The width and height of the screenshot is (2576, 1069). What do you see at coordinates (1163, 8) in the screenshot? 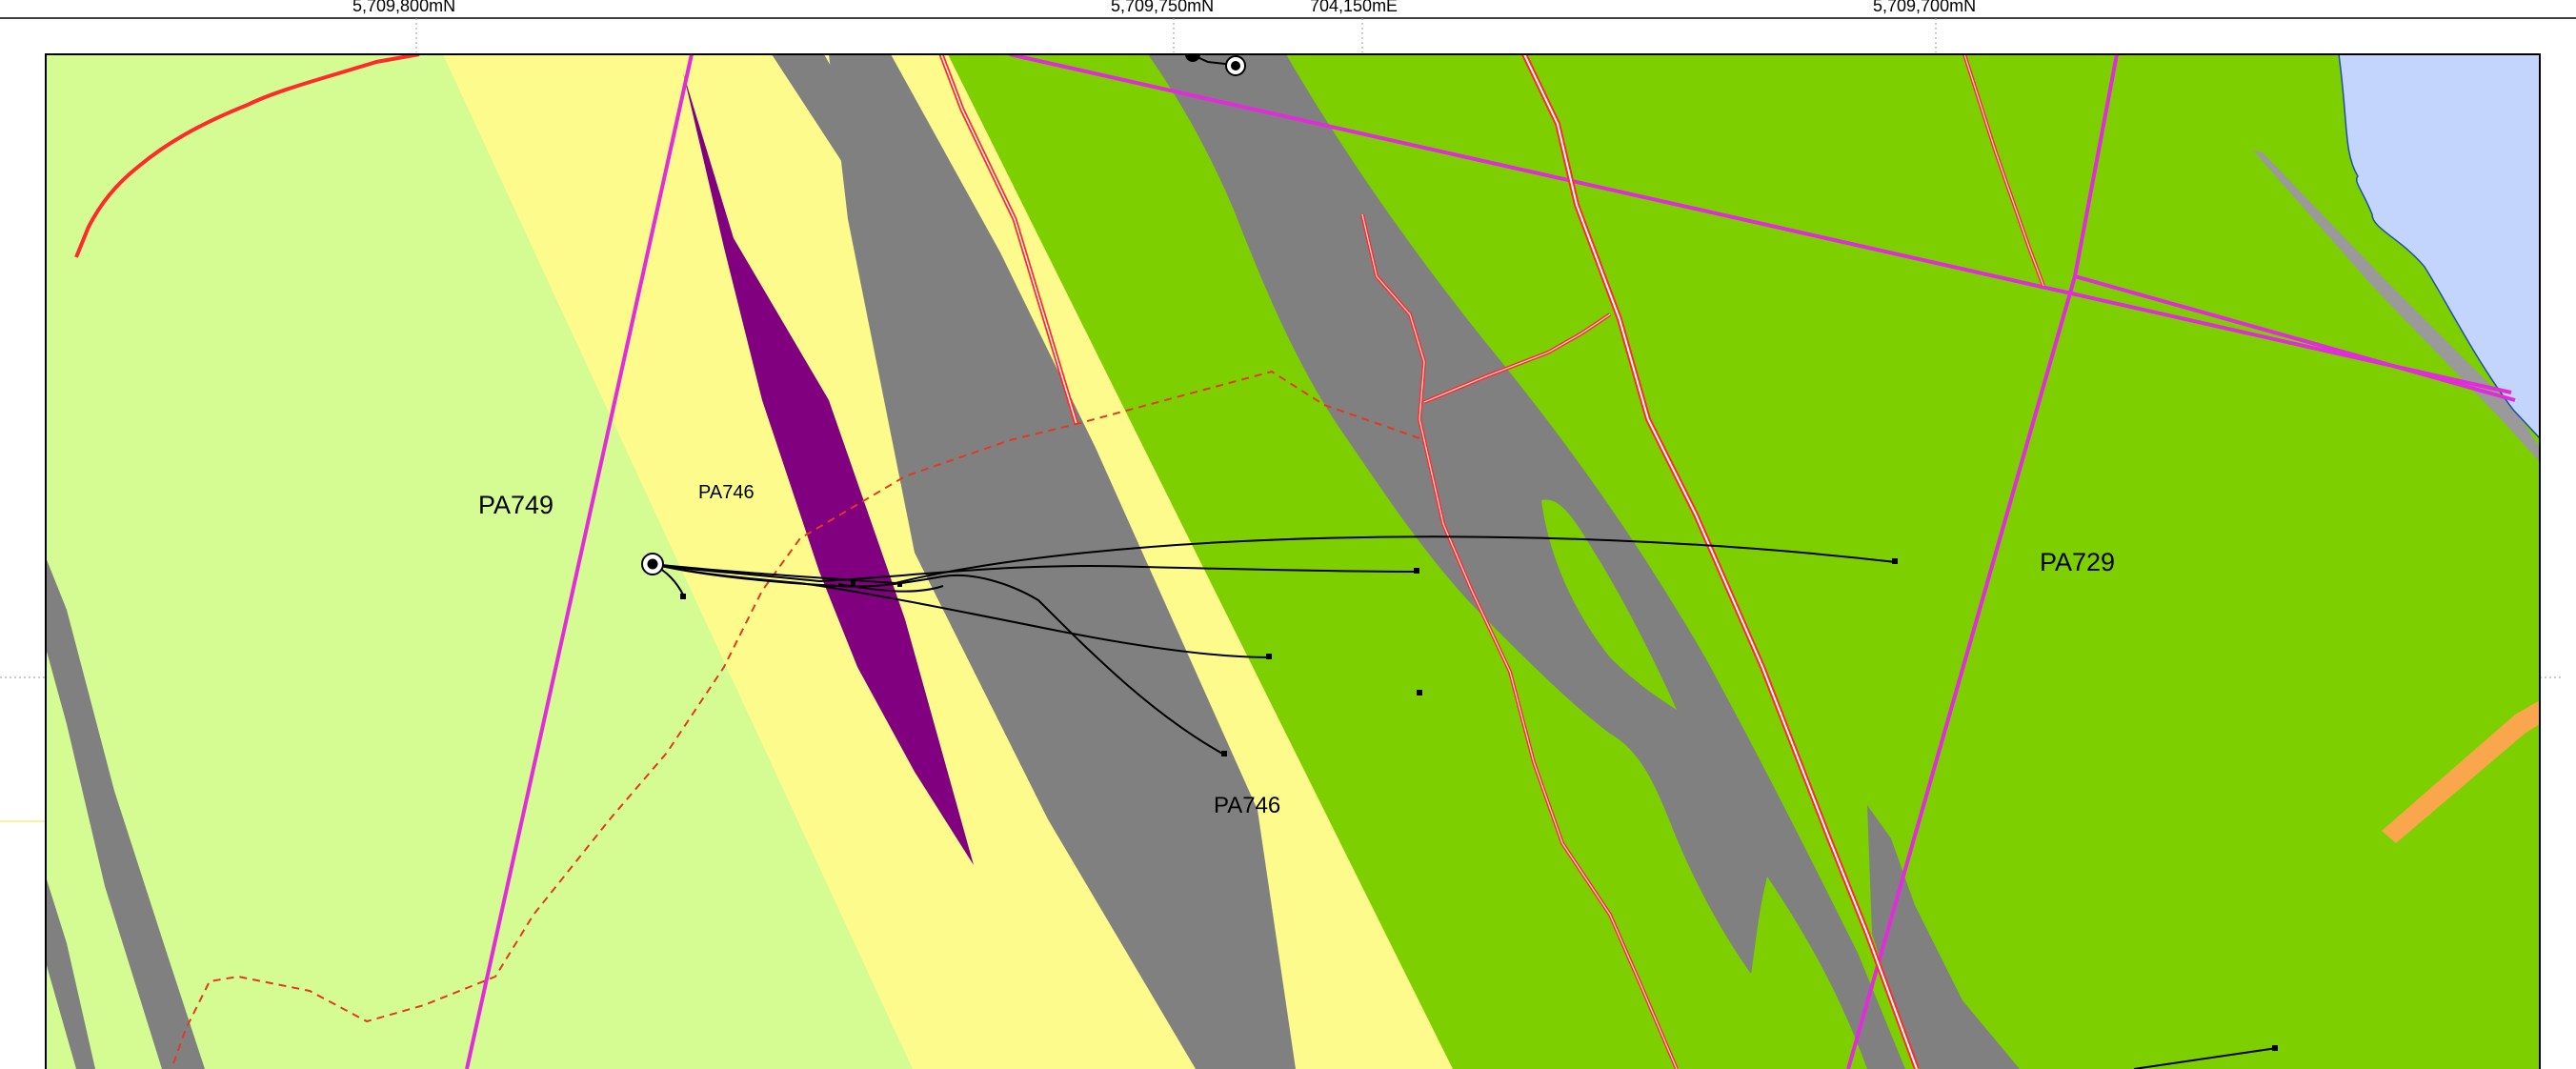
I see `grid-label-northing-2: 5,709,750mN` at bounding box center [1163, 8].